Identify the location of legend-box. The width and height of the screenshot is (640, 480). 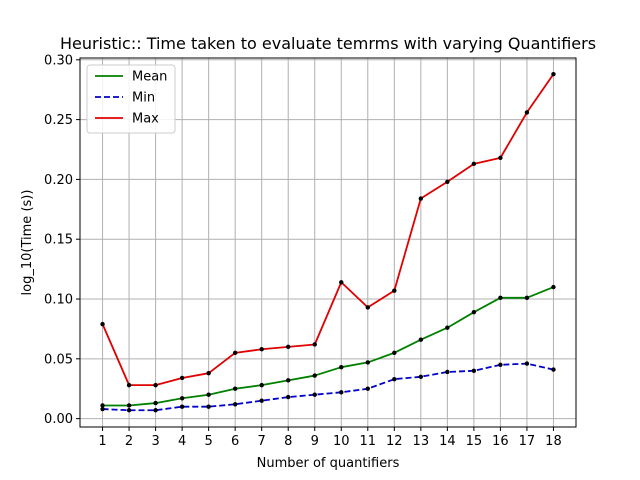
(131, 99).